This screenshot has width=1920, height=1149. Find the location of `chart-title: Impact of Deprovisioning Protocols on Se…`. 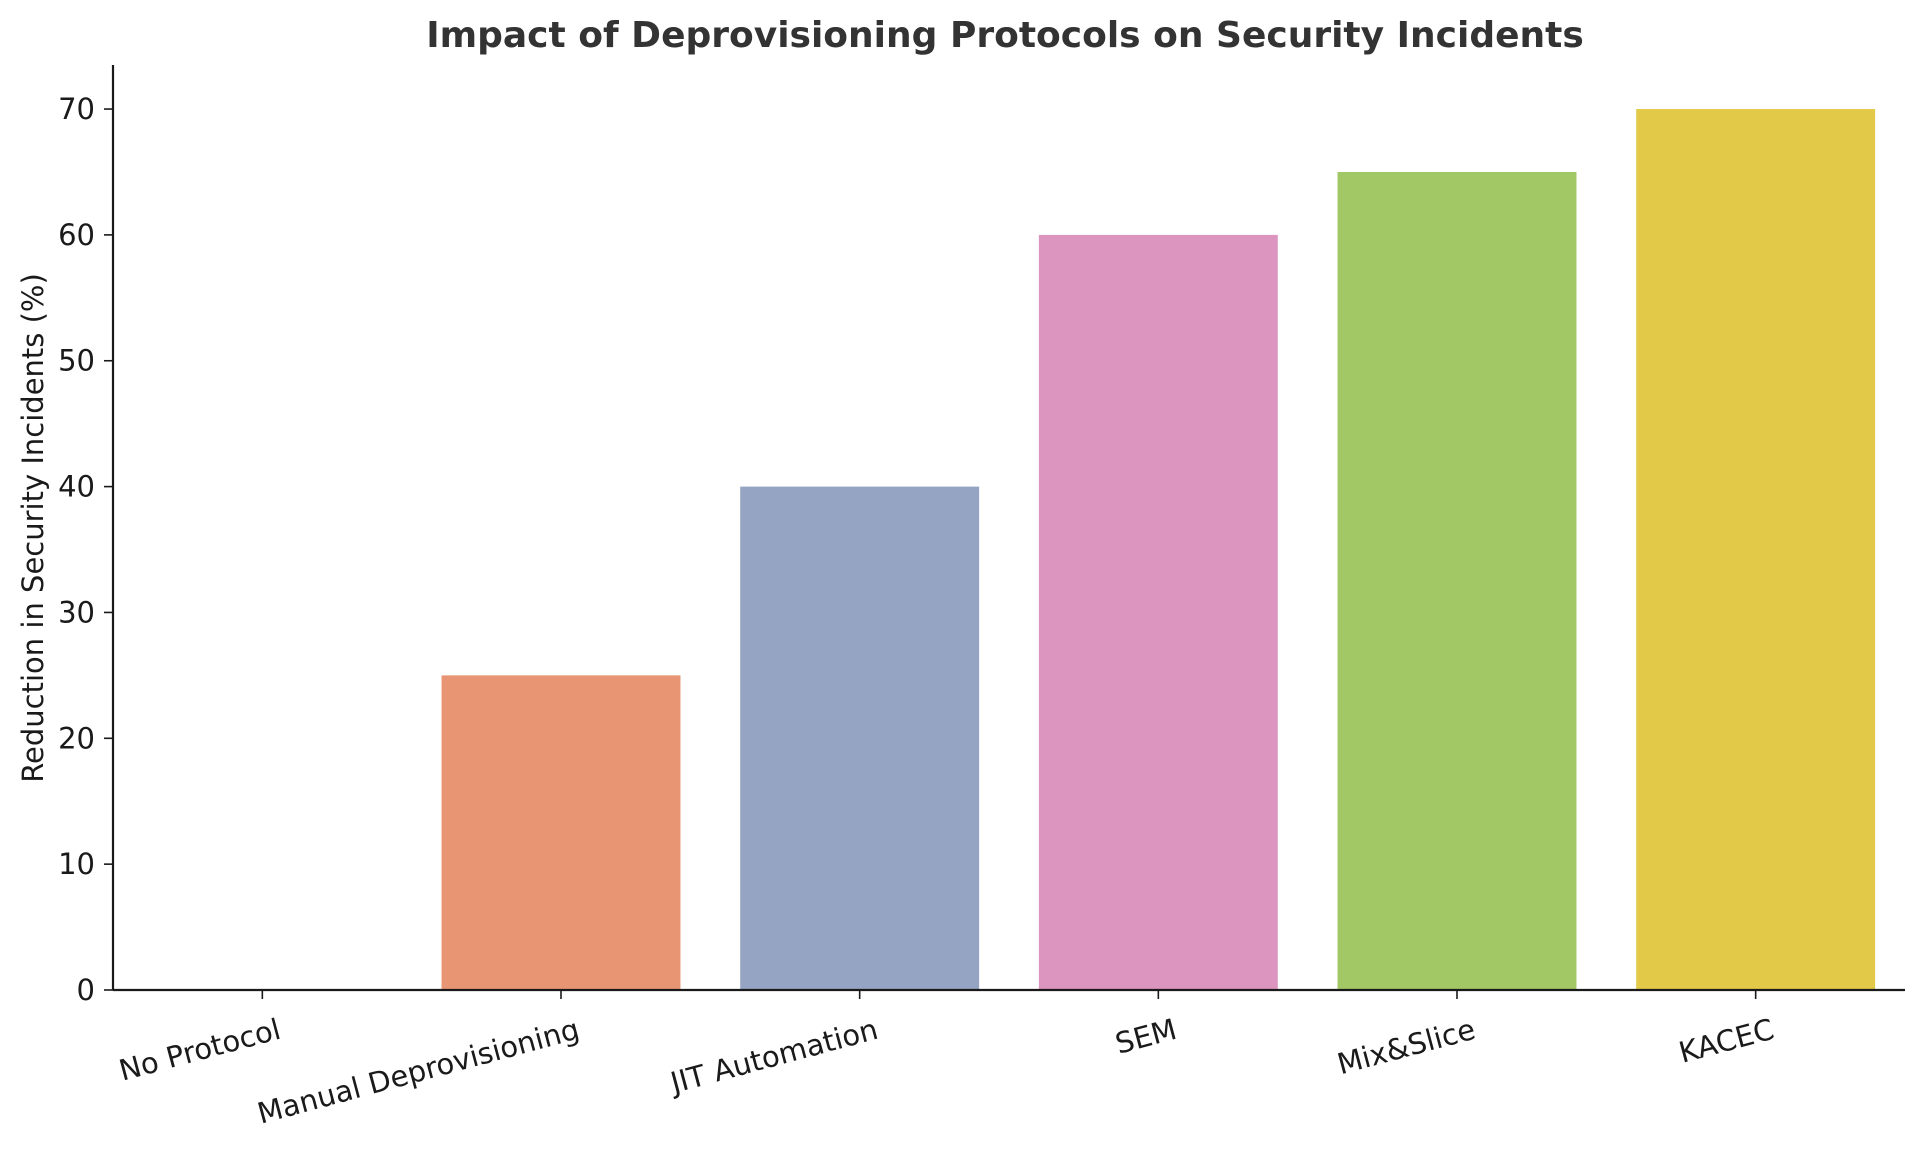

chart-title: Impact of Deprovisioning Protocols on Se… is located at coordinates (1005, 35).